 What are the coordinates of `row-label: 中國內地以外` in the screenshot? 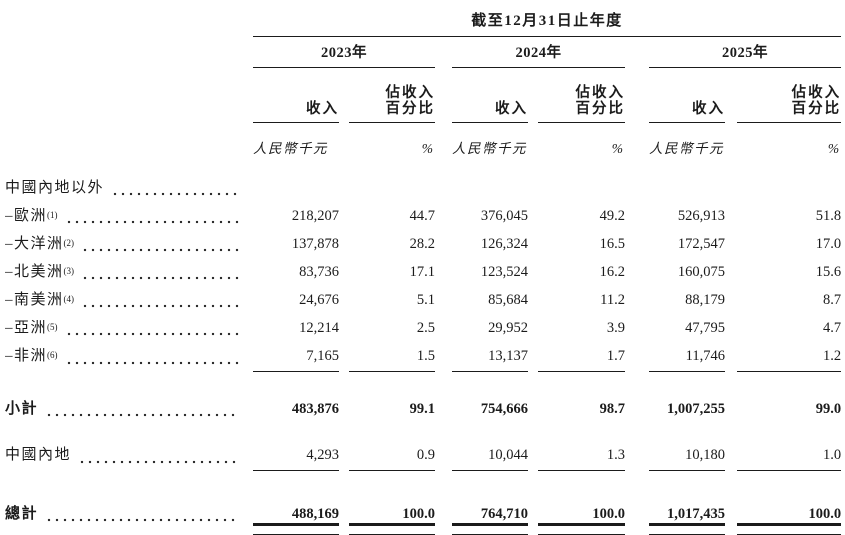 It's located at (54, 188).